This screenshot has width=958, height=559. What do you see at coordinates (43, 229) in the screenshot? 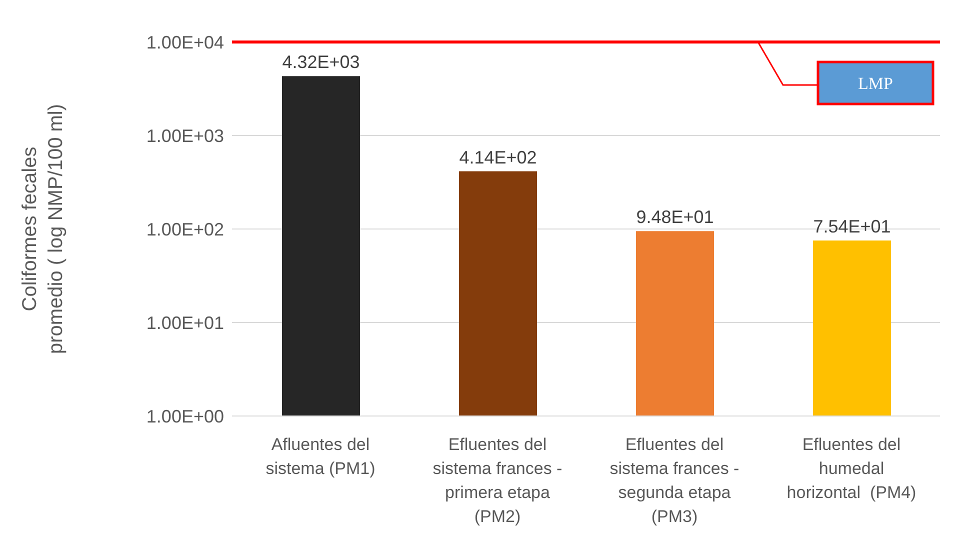
I see `y-axis-title: Coliformes fecales promedio ( log NMP/100 ml)` at bounding box center [43, 229].